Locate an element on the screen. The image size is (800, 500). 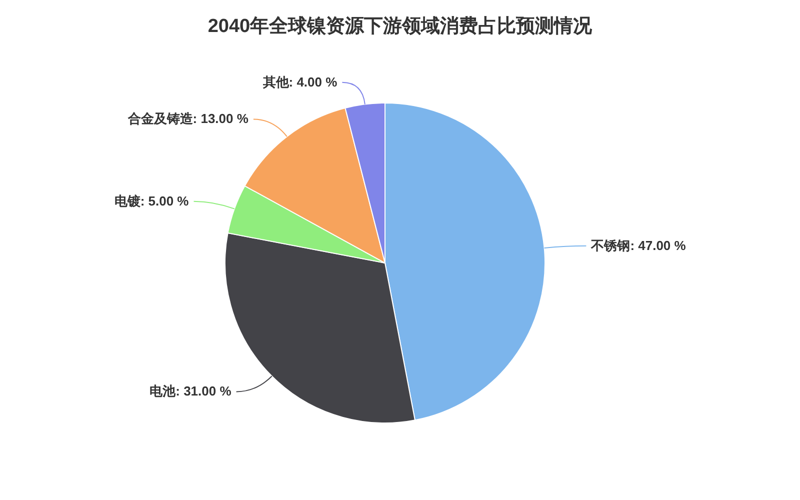
slice-label: 不锈钢: 47.00 % is located at coordinates (638, 245).